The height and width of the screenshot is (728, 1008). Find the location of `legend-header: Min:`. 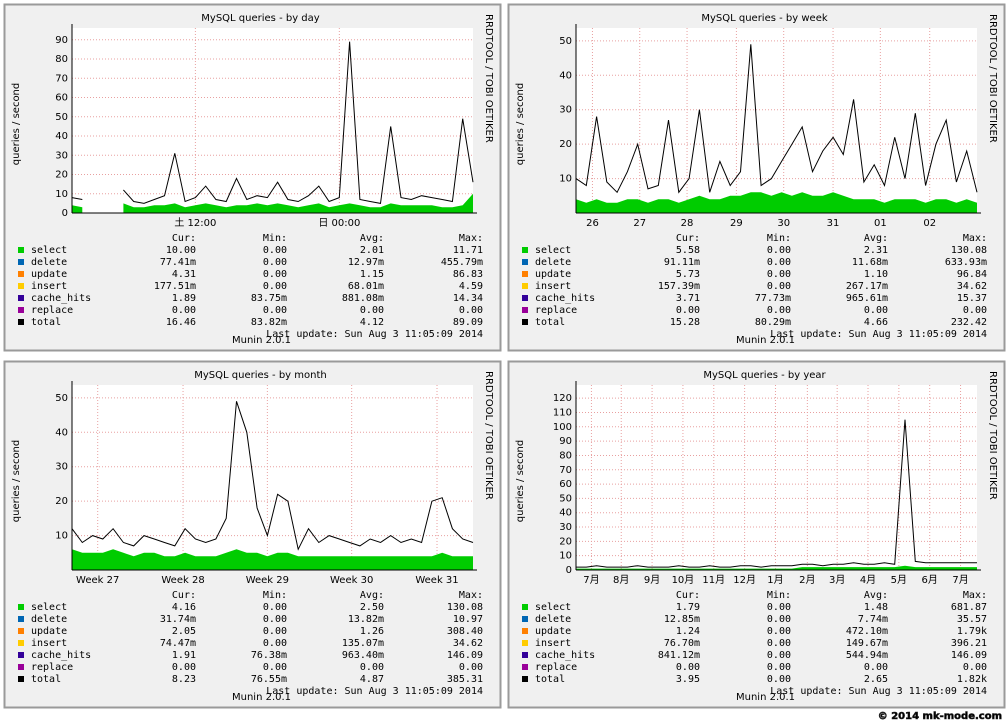

legend-header: Min: is located at coordinates (275, 238).